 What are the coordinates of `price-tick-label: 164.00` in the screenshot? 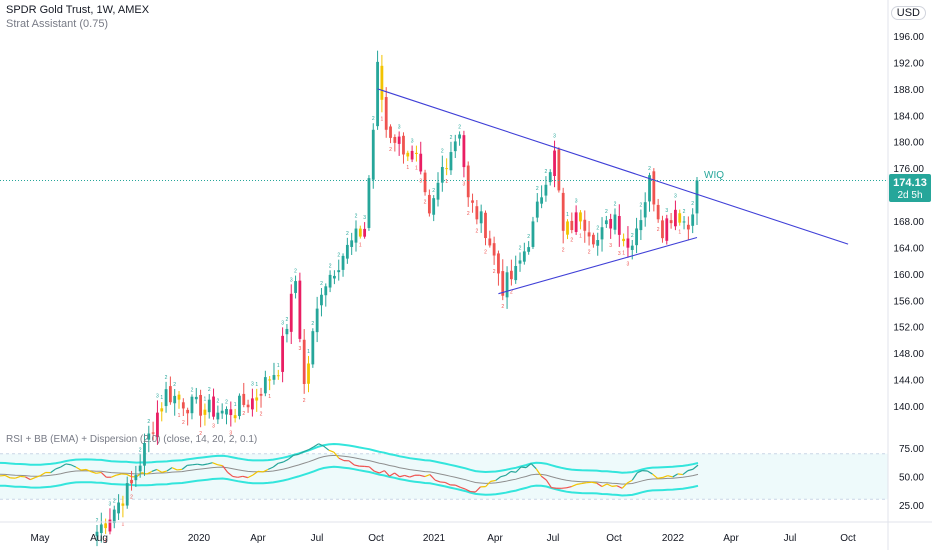 It's located at (908, 248).